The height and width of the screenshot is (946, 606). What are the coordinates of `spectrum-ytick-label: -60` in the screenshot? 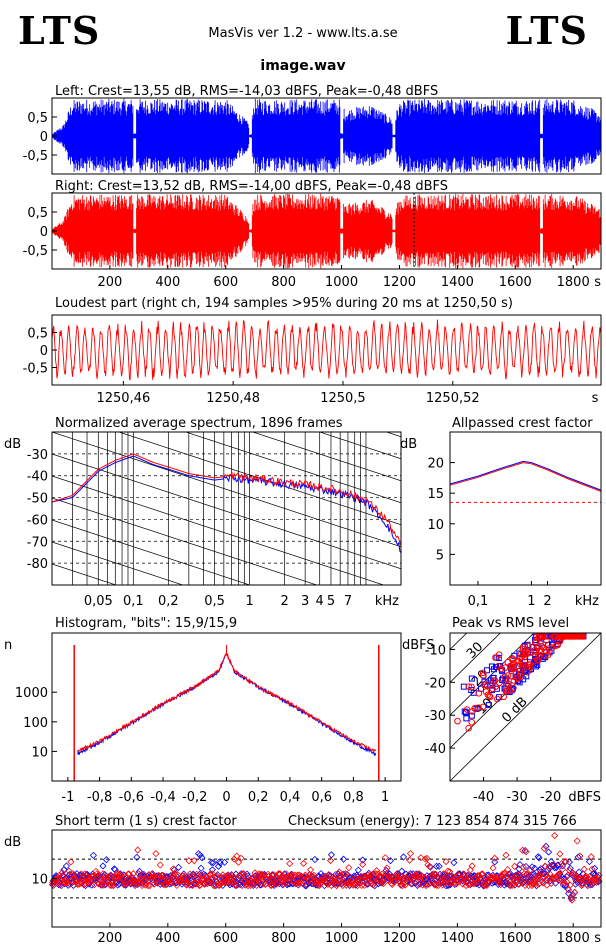 It's located at (37, 520).